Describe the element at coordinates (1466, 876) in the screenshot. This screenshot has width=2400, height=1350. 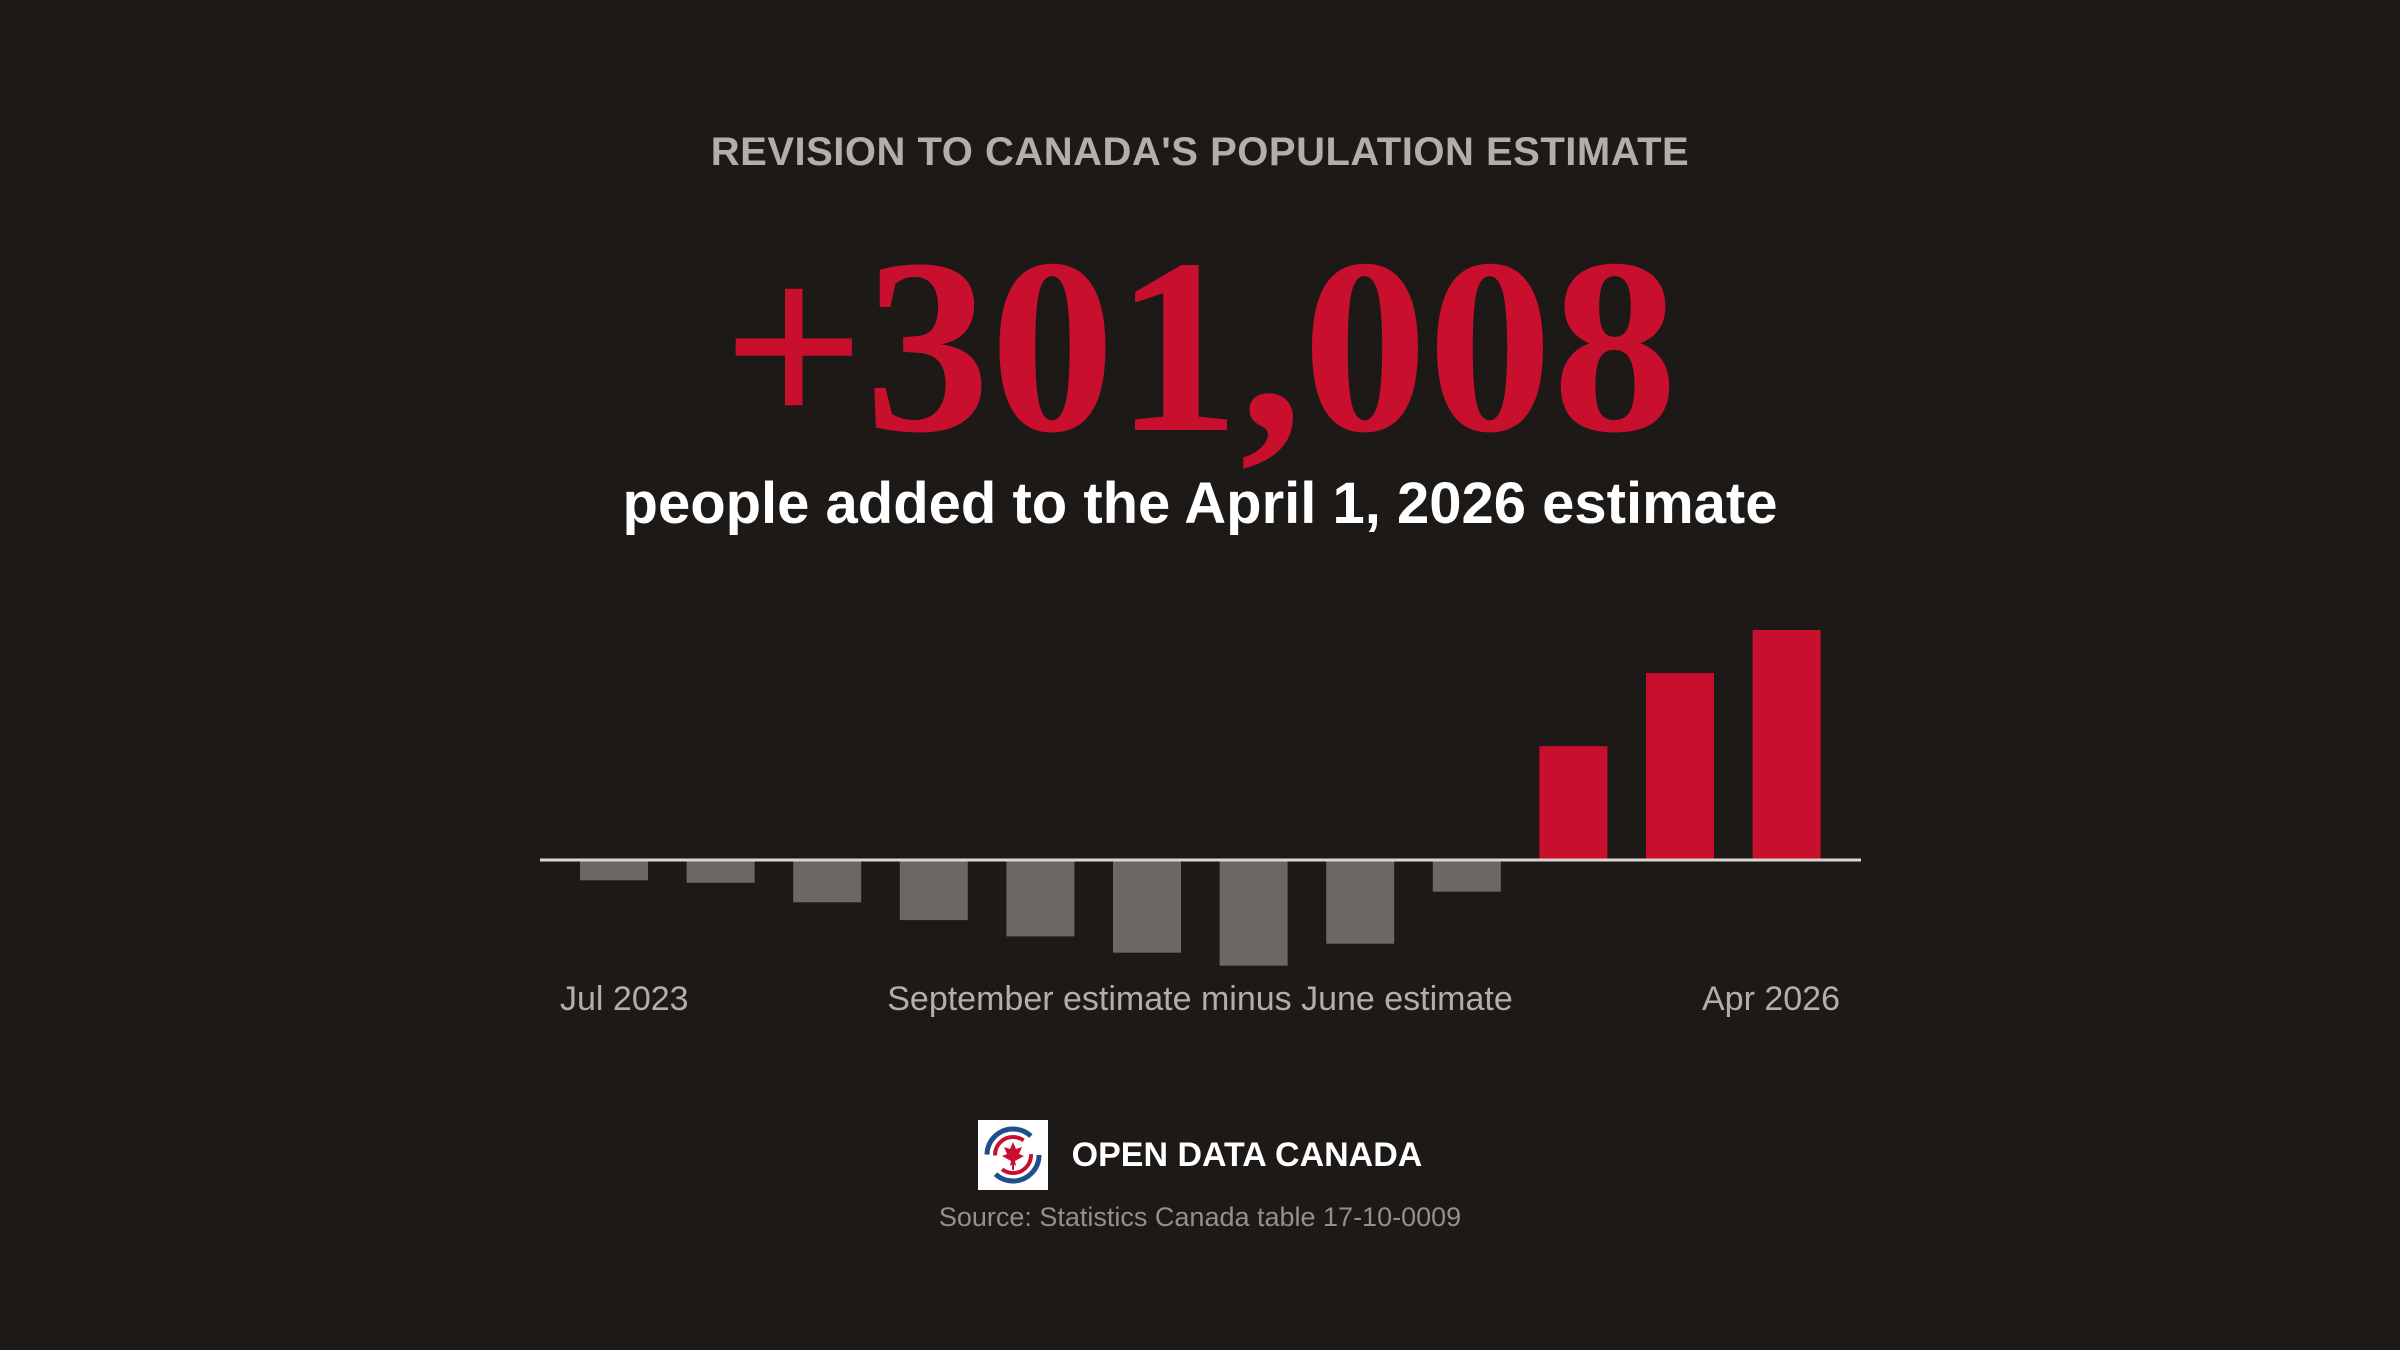
I see `bar-jul-2025` at that location.